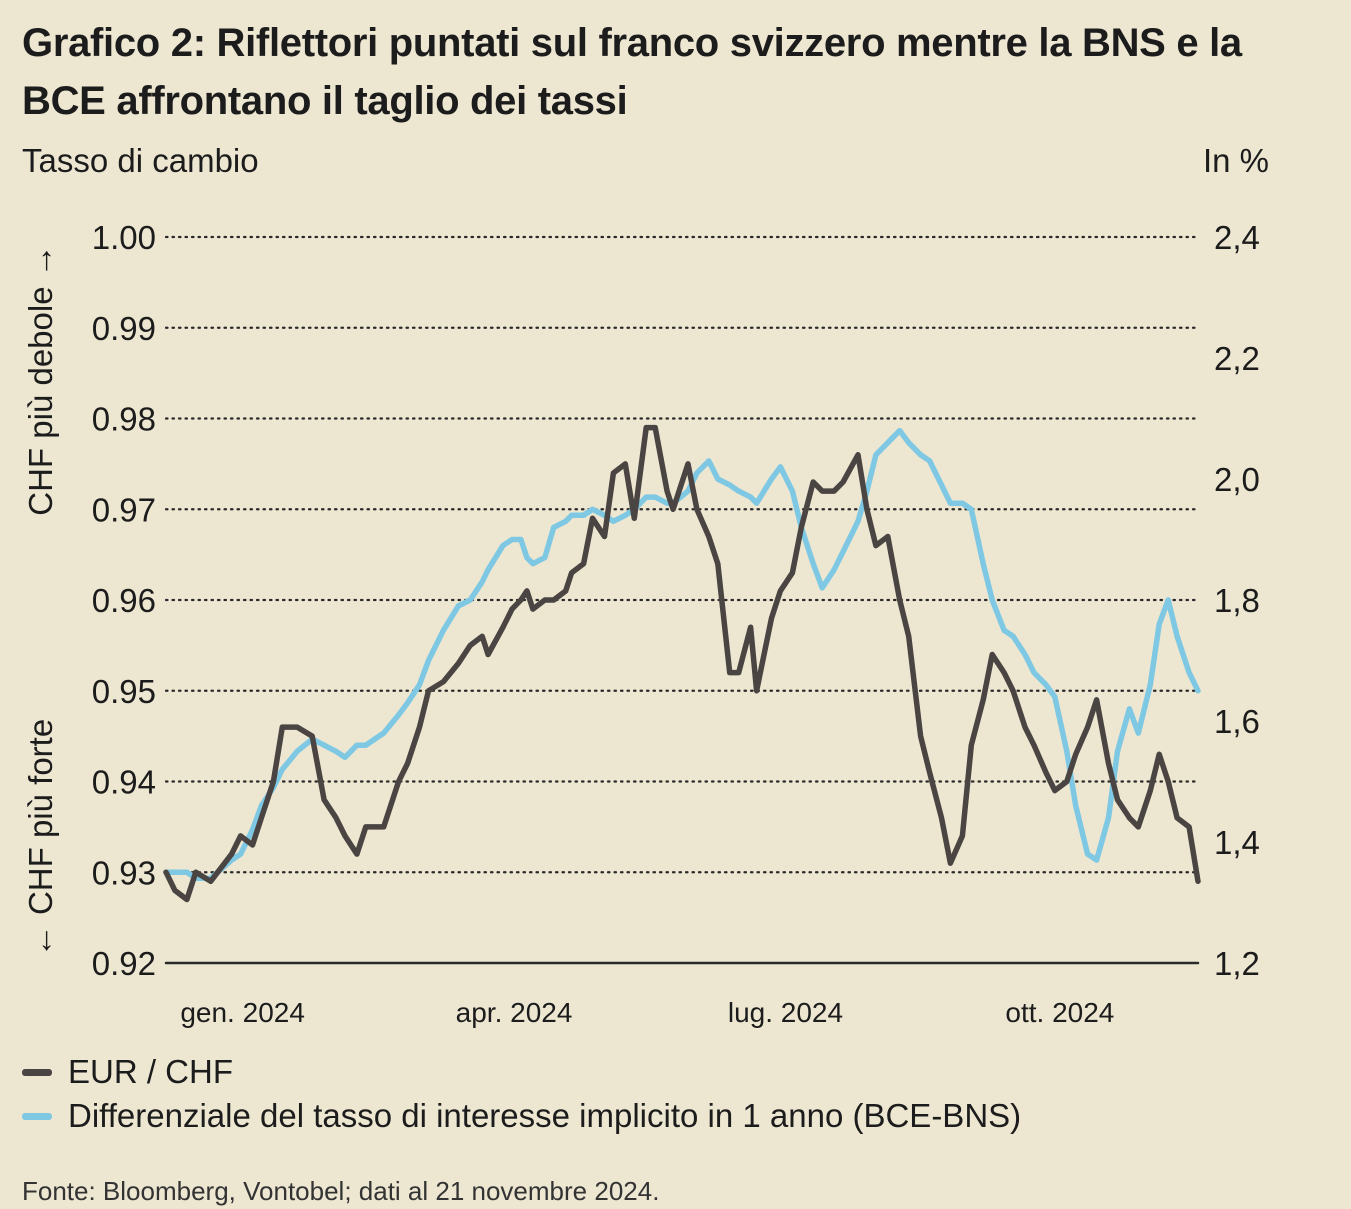 This screenshot has width=1351, height=1209. I want to click on right-tick-label: 1,4, so click(1237, 842).